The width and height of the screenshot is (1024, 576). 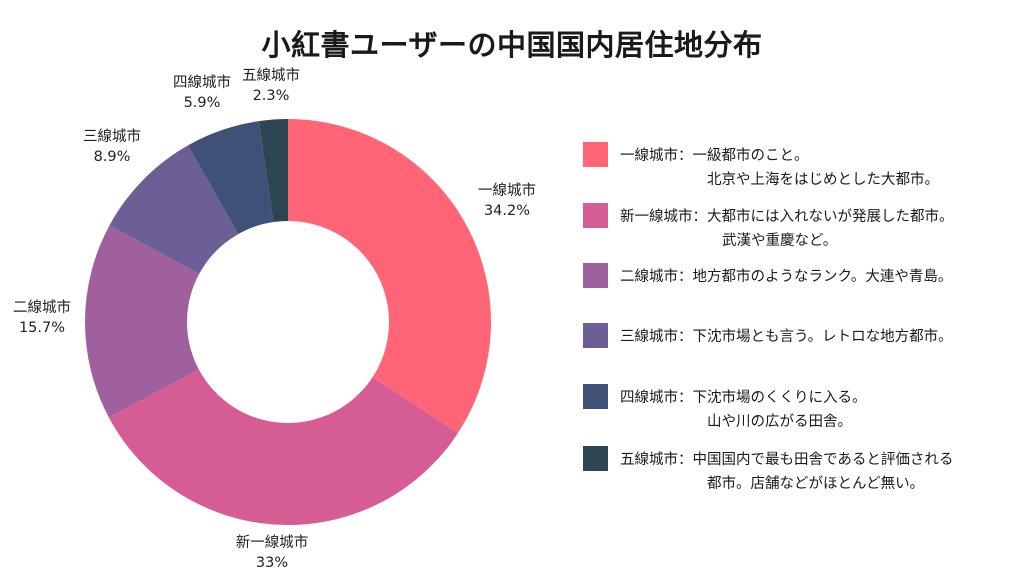 What do you see at coordinates (816, 484) in the screenshot?
I see `legend-line2: 都市。店舗などがほとんど無い。` at bounding box center [816, 484].